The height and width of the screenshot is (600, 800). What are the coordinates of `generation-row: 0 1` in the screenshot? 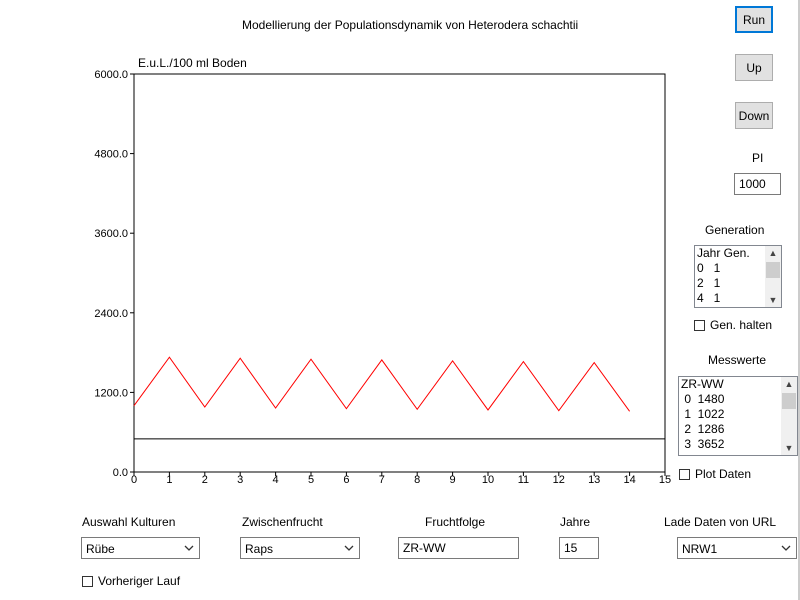 It's located at (709, 268).